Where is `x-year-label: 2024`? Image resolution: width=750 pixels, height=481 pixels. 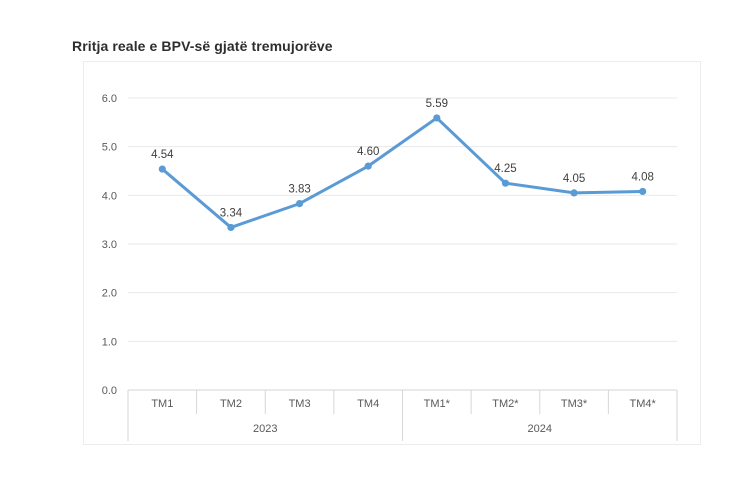
x-year-label: 2024 is located at coordinates (540, 429).